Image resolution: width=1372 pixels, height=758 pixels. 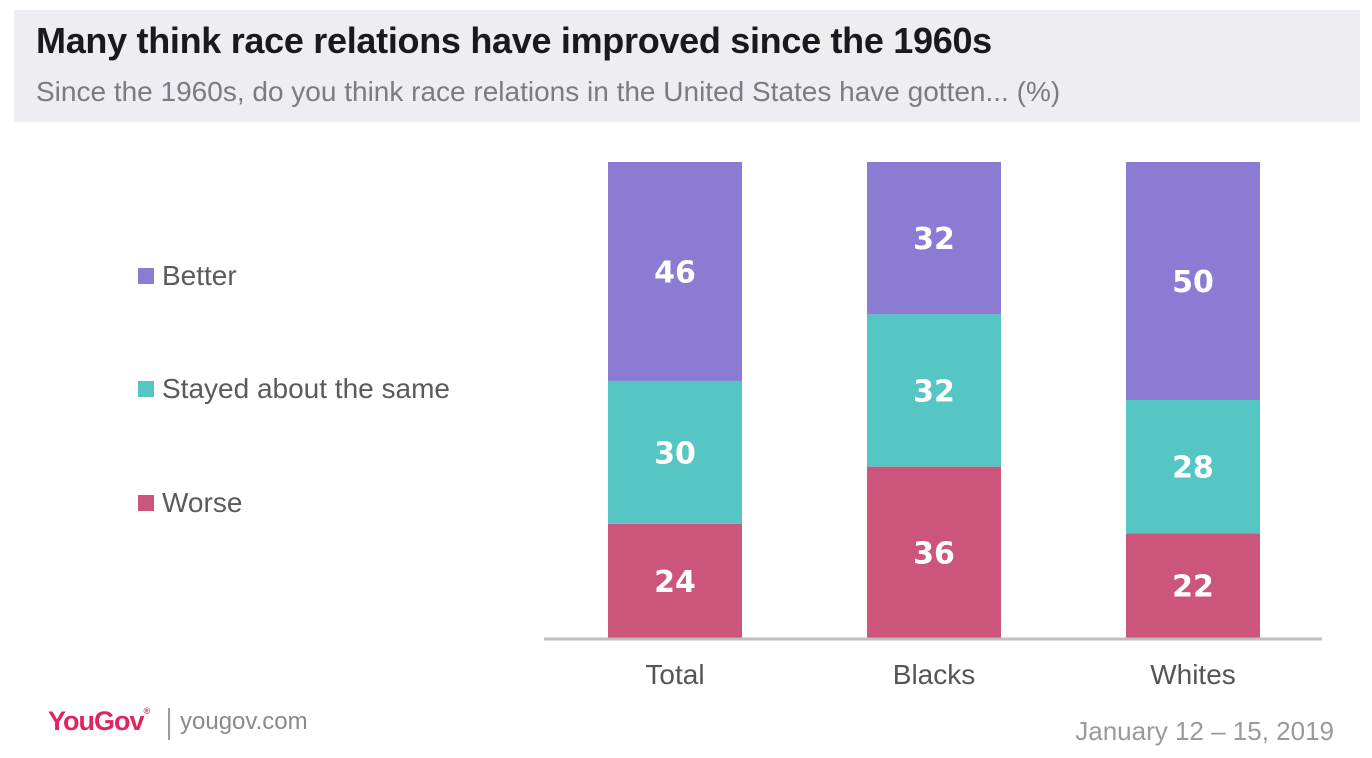 I want to click on bar-total-worse, so click(x=675, y=580).